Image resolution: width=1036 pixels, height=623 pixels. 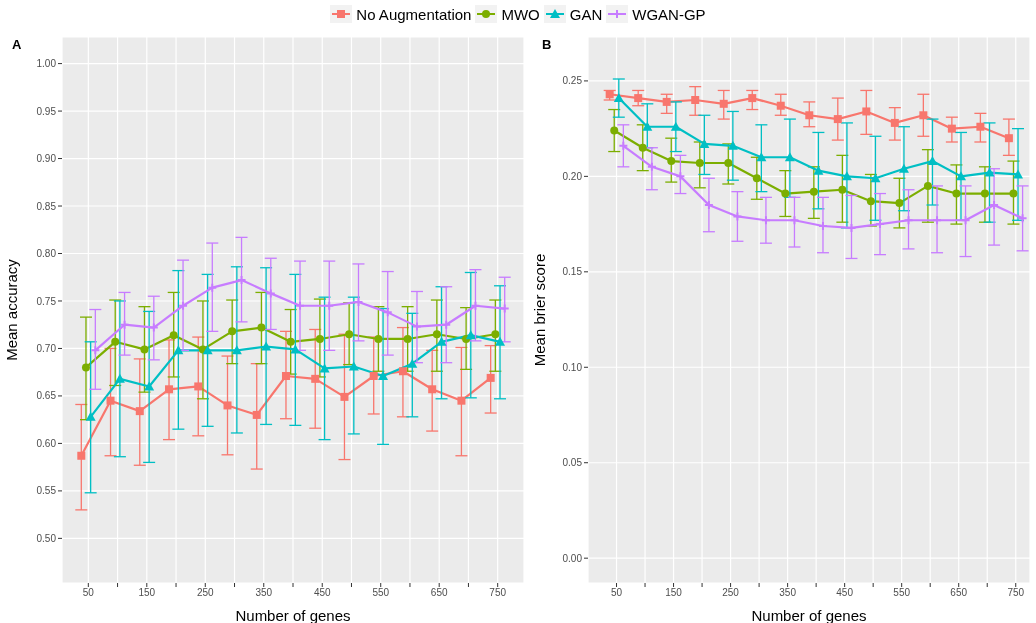 What do you see at coordinates (520, 14) in the screenshot?
I see `legend-label: MWO` at bounding box center [520, 14].